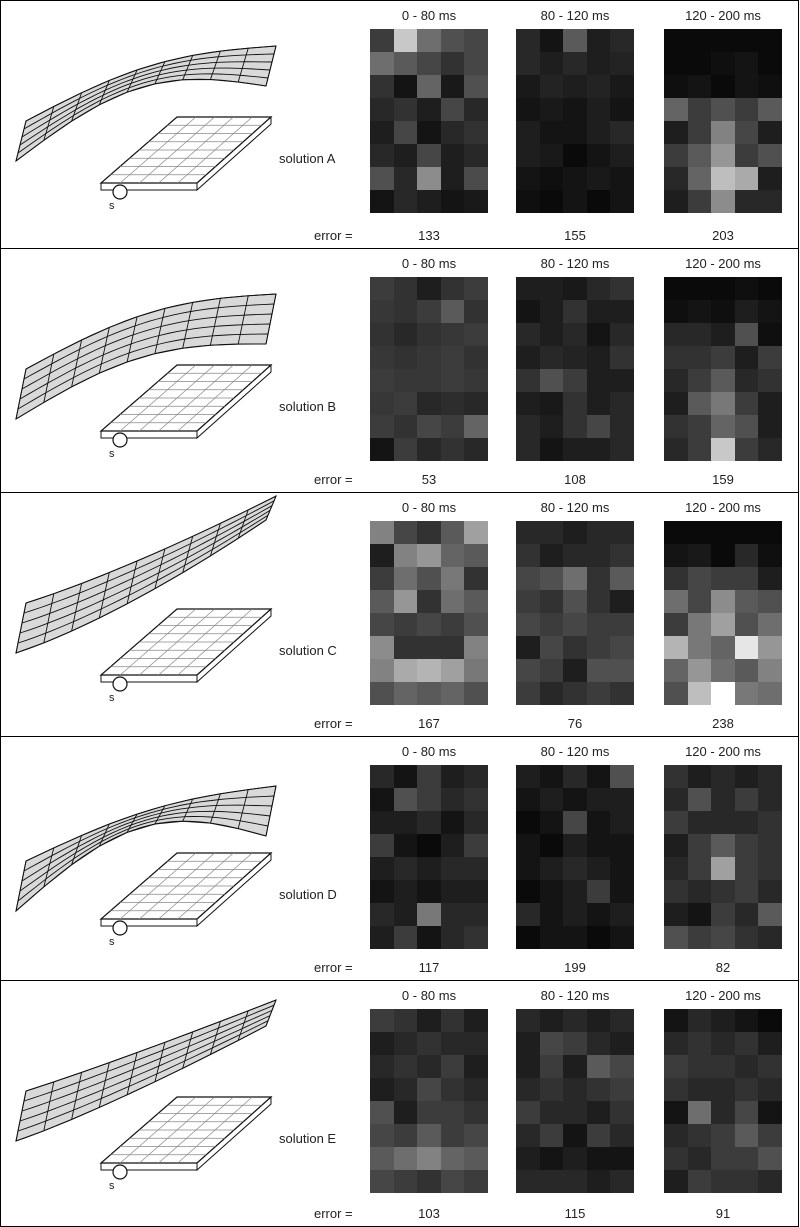  Describe the element at coordinates (120, 684) in the screenshot. I see `source-circle-icon` at that location.